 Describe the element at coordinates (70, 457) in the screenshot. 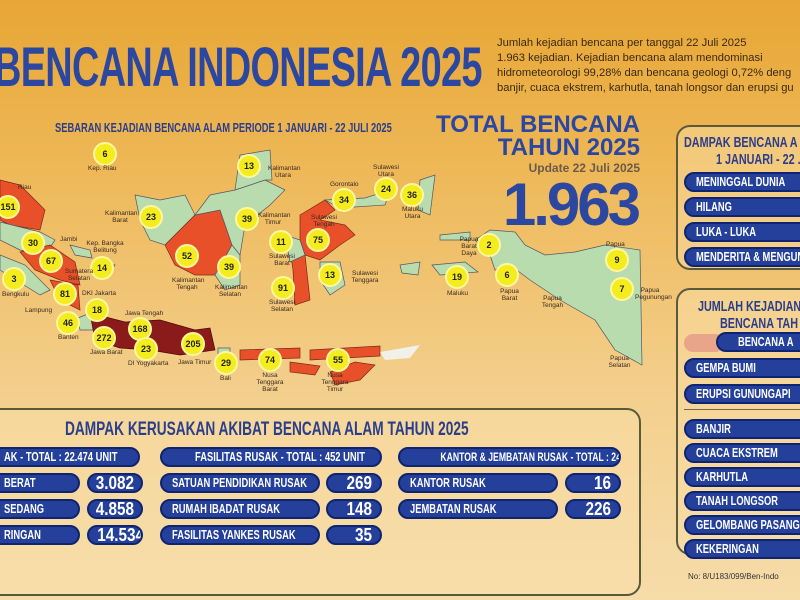

I see `houses-header: AK - TOTAL : 22.474 UNIT` at that location.